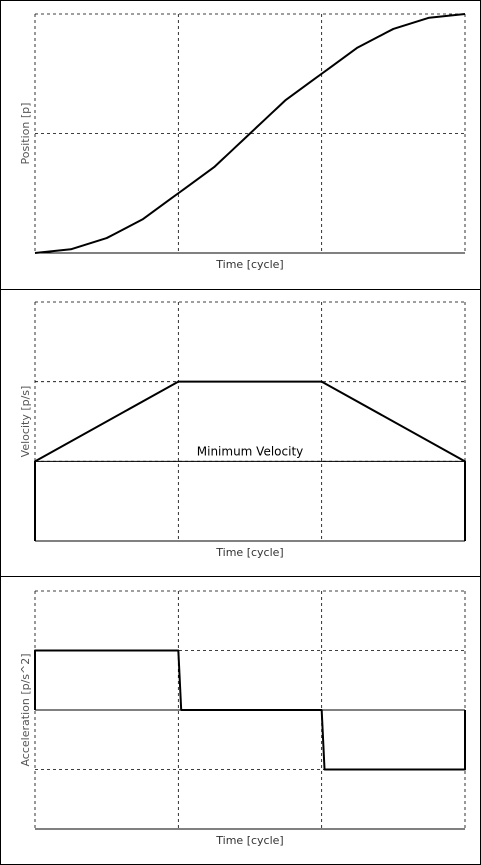  Describe the element at coordinates (250, 710) in the screenshot. I see `series-line` at that location.